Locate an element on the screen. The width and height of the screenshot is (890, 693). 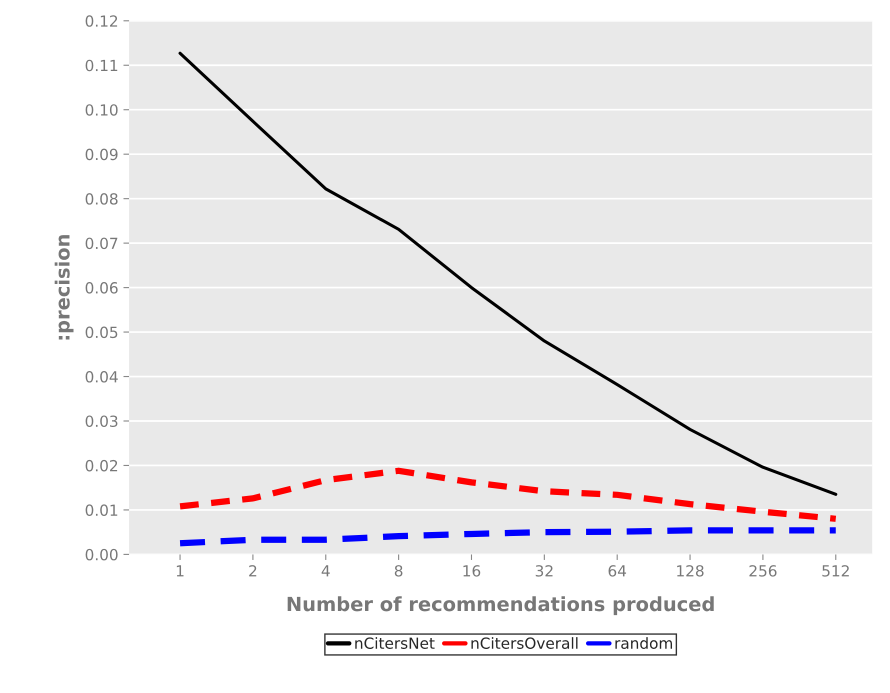
x-axis-title: Number of recommendations produced is located at coordinates (501, 606).